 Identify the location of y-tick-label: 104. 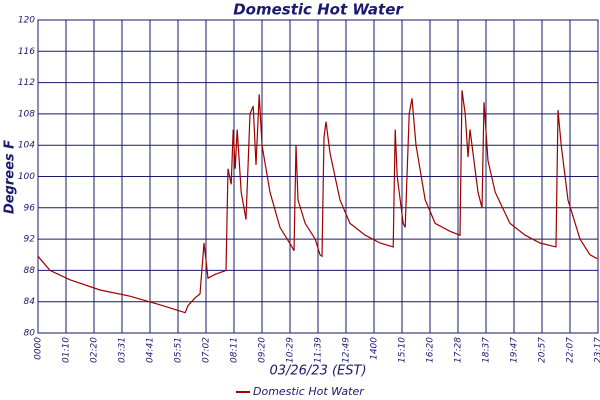
(26, 146).